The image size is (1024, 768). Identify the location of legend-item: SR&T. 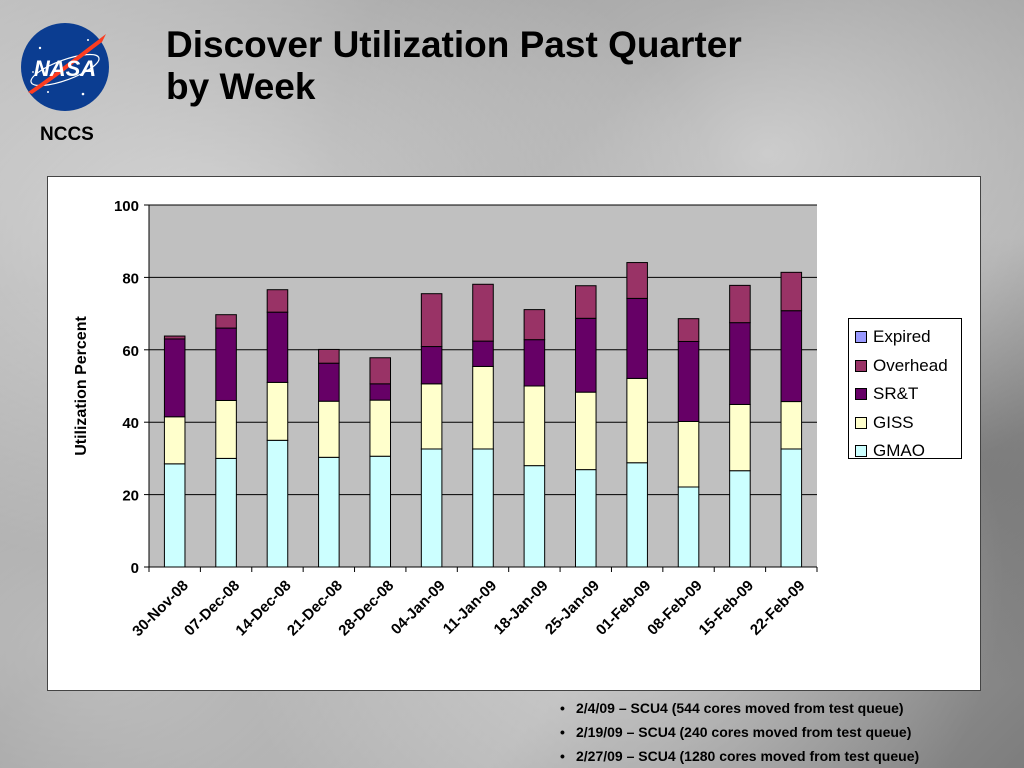
(908, 394).